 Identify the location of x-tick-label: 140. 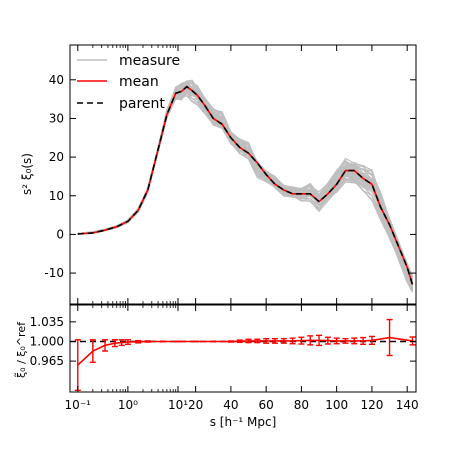
(407, 405).